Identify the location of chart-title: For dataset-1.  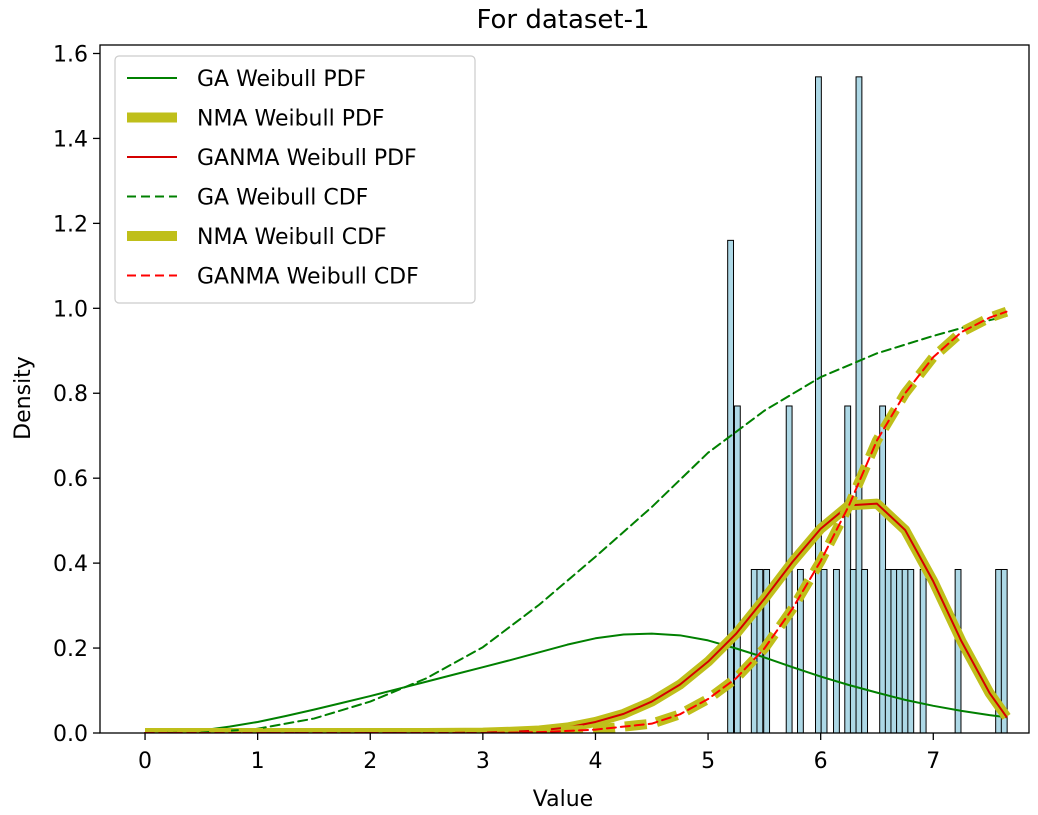
(562, 20).